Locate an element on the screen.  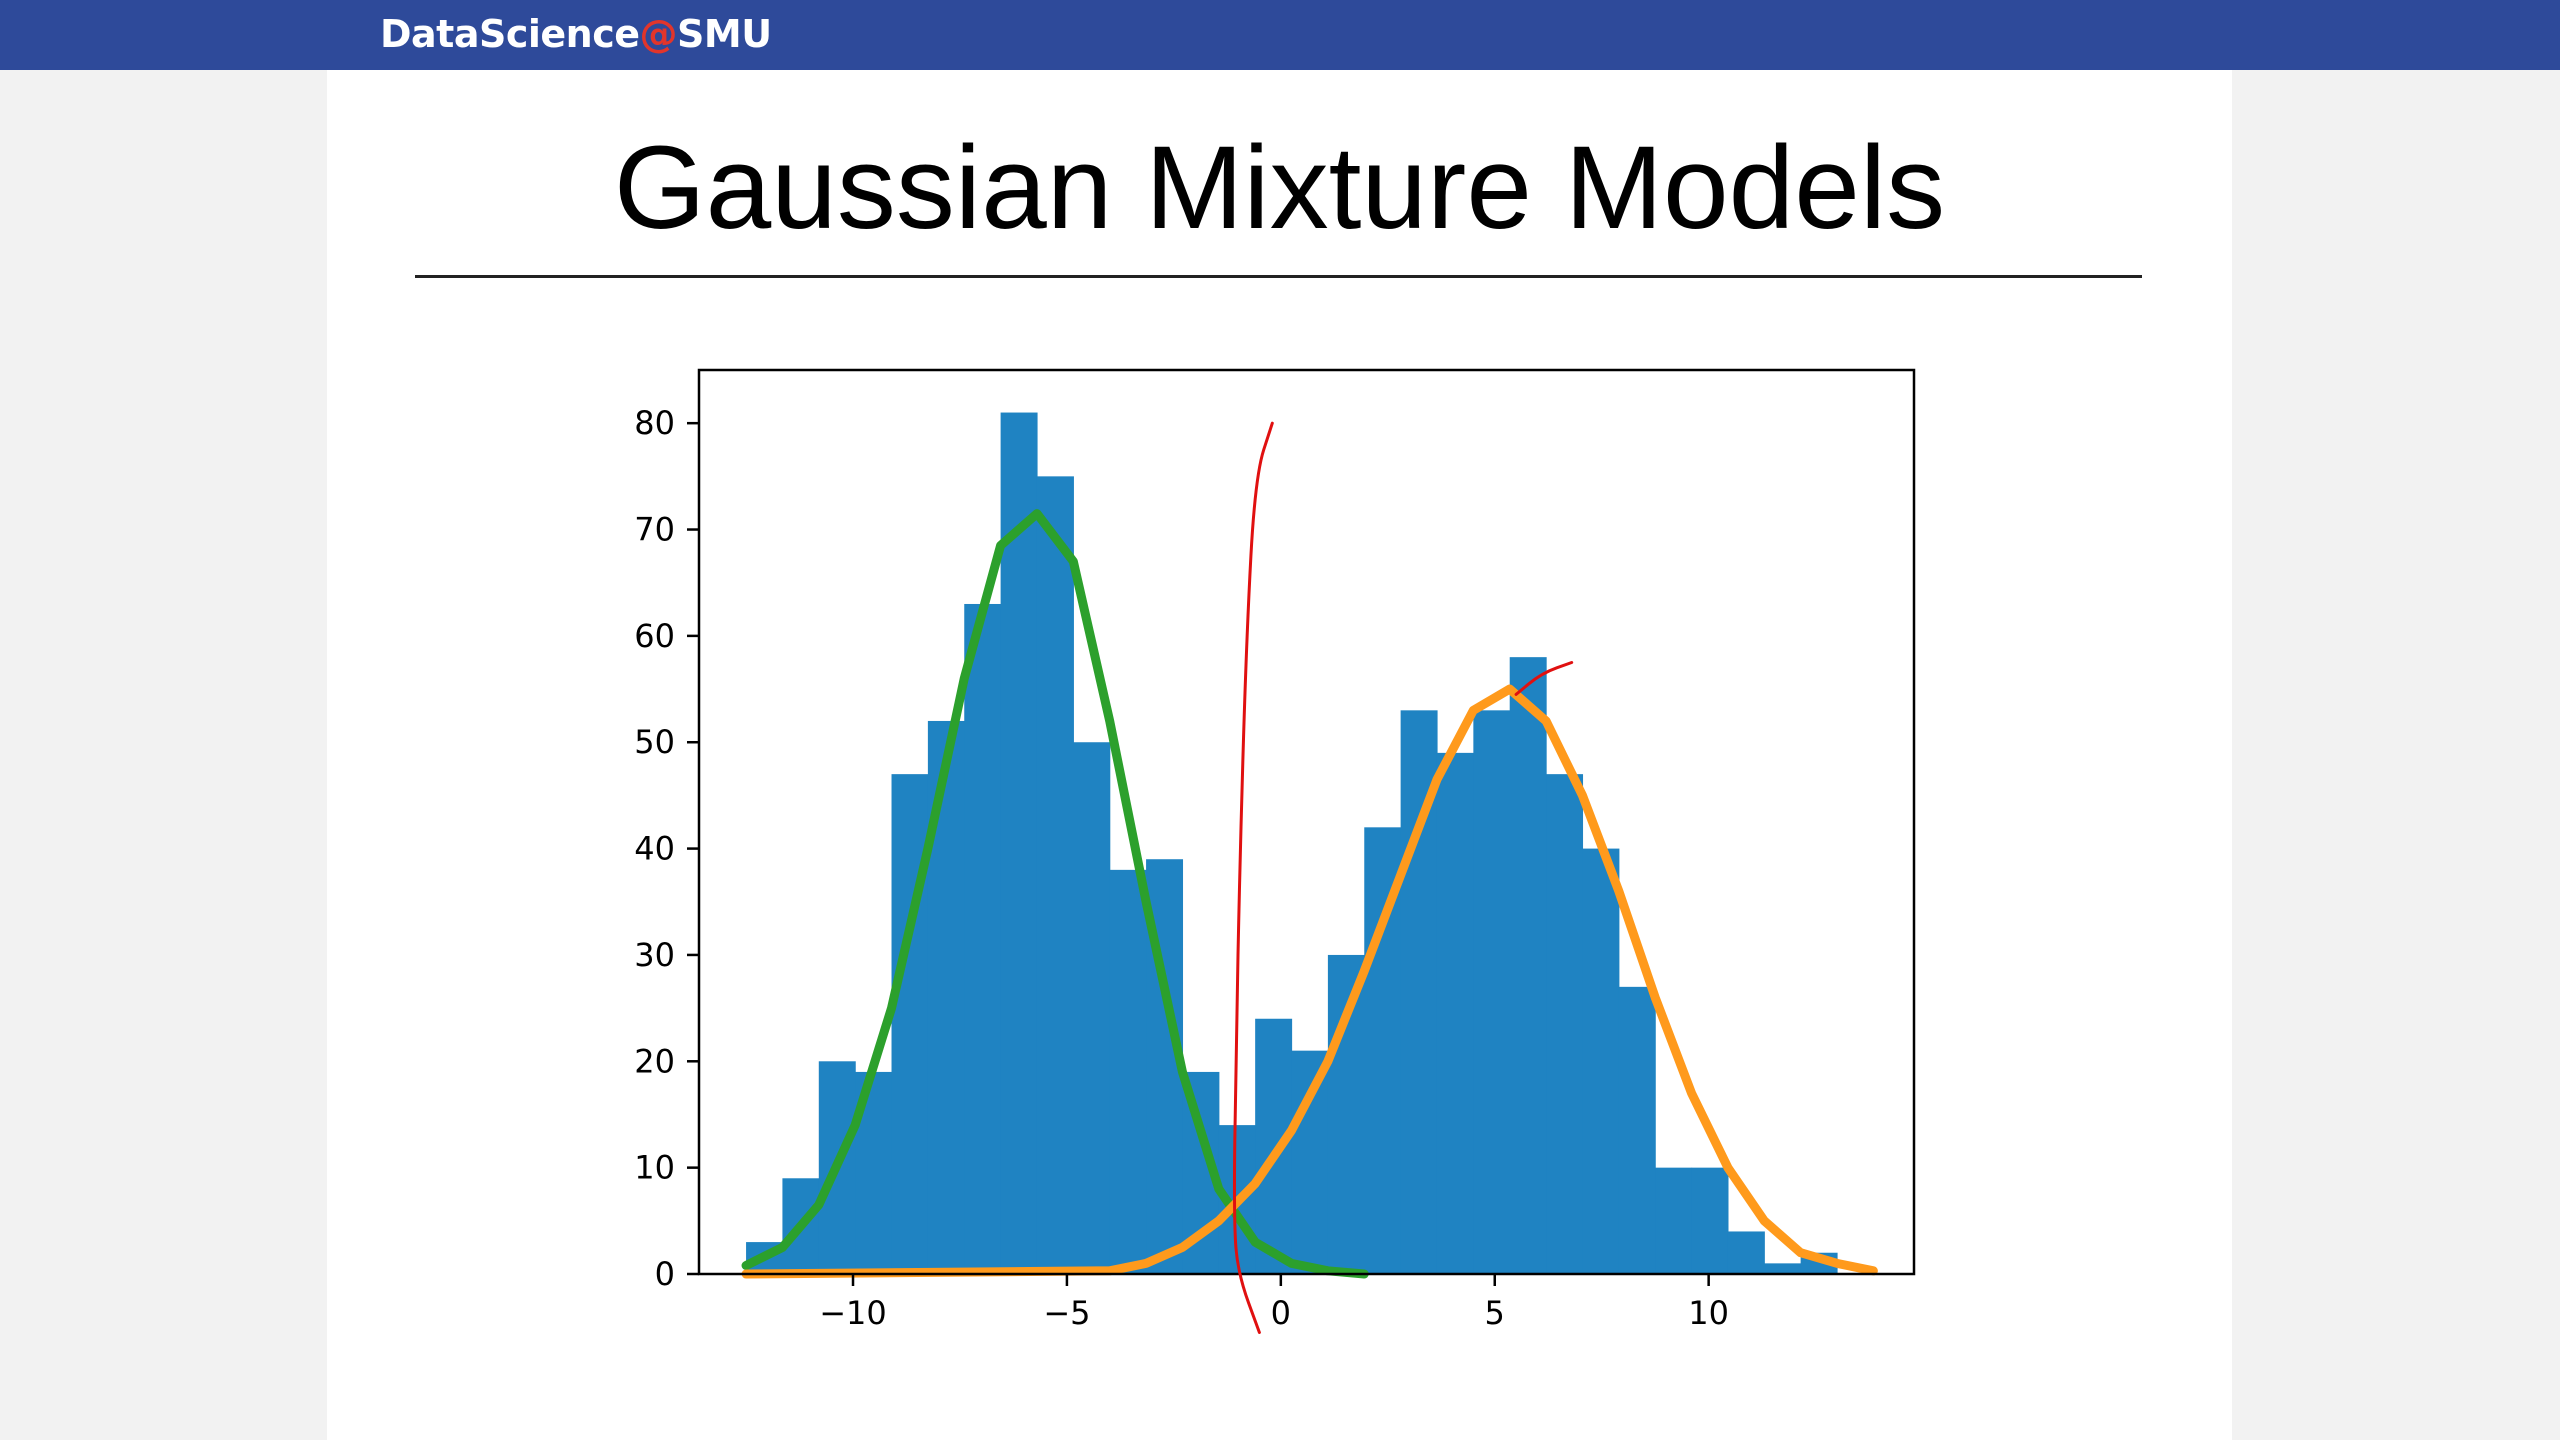
title-divider is located at coordinates (1278, 276).